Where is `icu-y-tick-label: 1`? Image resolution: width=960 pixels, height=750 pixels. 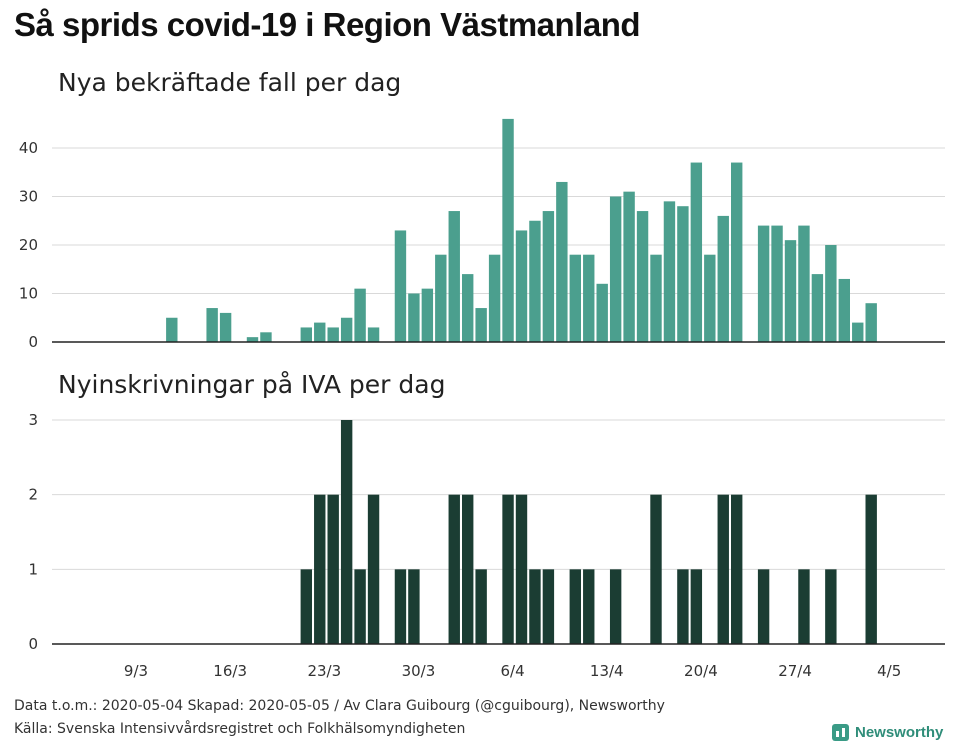 icu-y-tick-label: 1 is located at coordinates (33, 569).